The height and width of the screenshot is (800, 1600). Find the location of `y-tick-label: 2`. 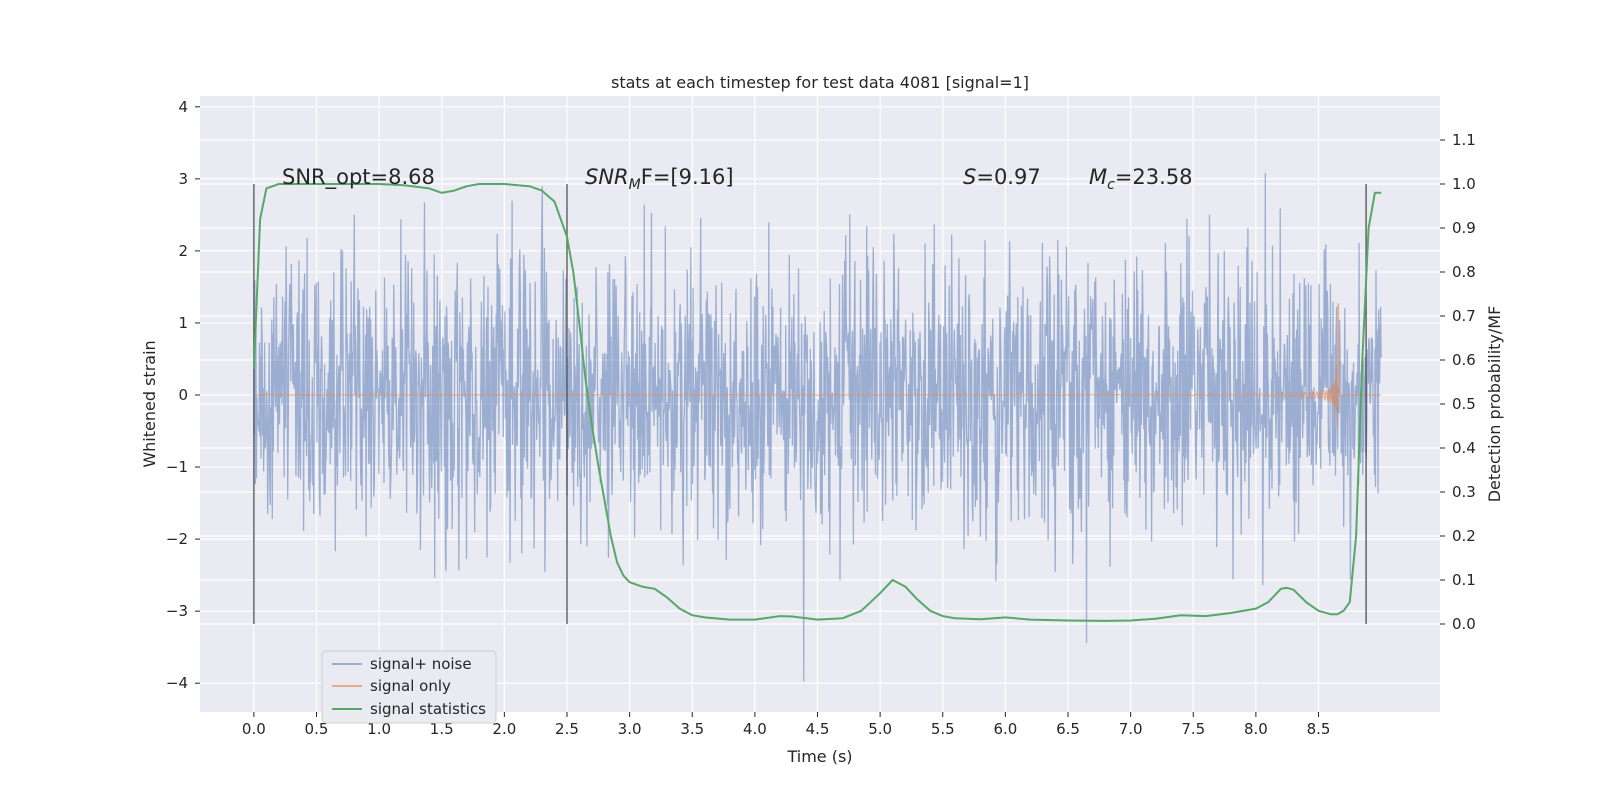

y-tick-label: 2 is located at coordinates (183, 251).